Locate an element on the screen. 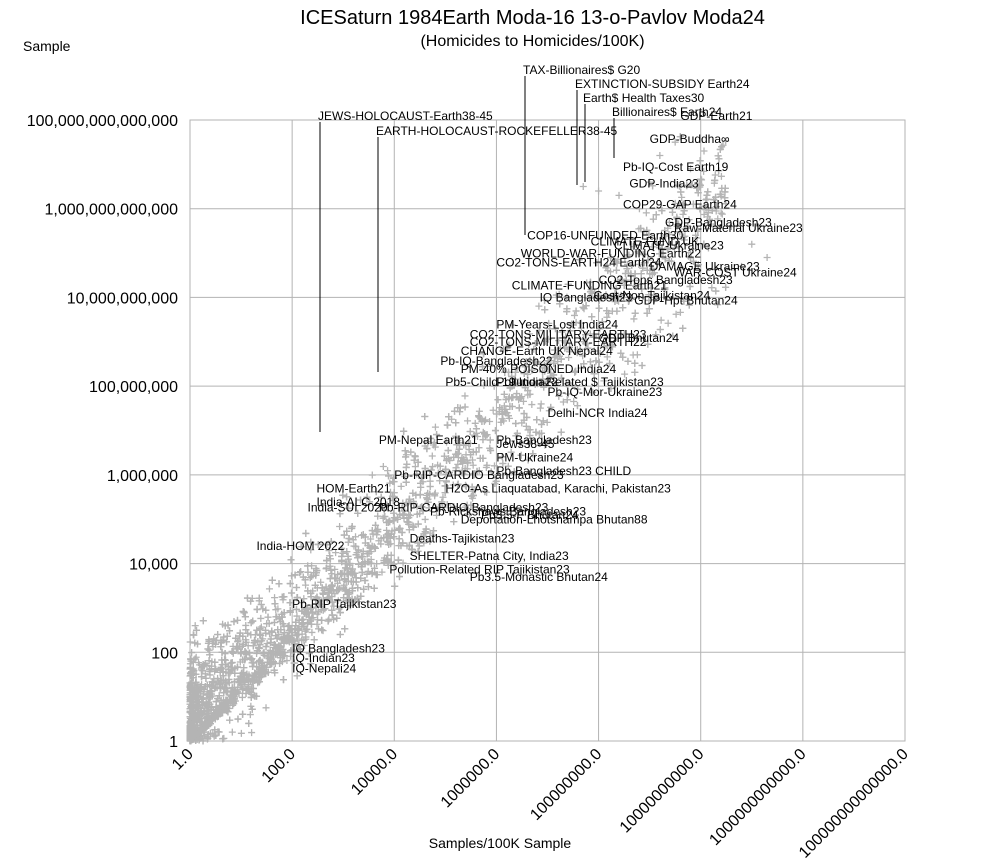 The image size is (993, 860). y-tick-label: 100 is located at coordinates (164, 653).